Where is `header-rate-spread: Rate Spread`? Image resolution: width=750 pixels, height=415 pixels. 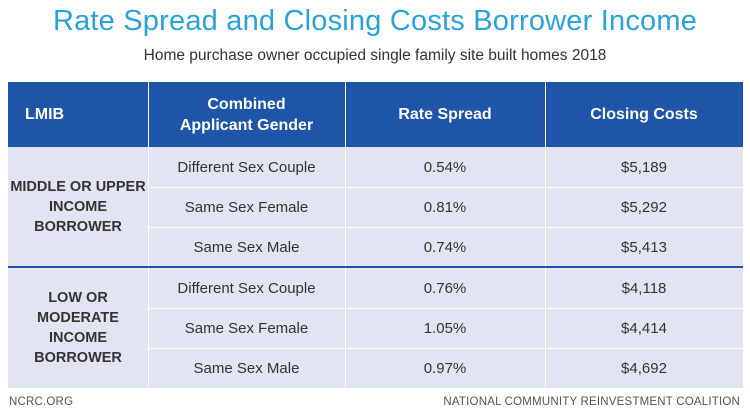 header-rate-spread: Rate Spread is located at coordinates (445, 114).